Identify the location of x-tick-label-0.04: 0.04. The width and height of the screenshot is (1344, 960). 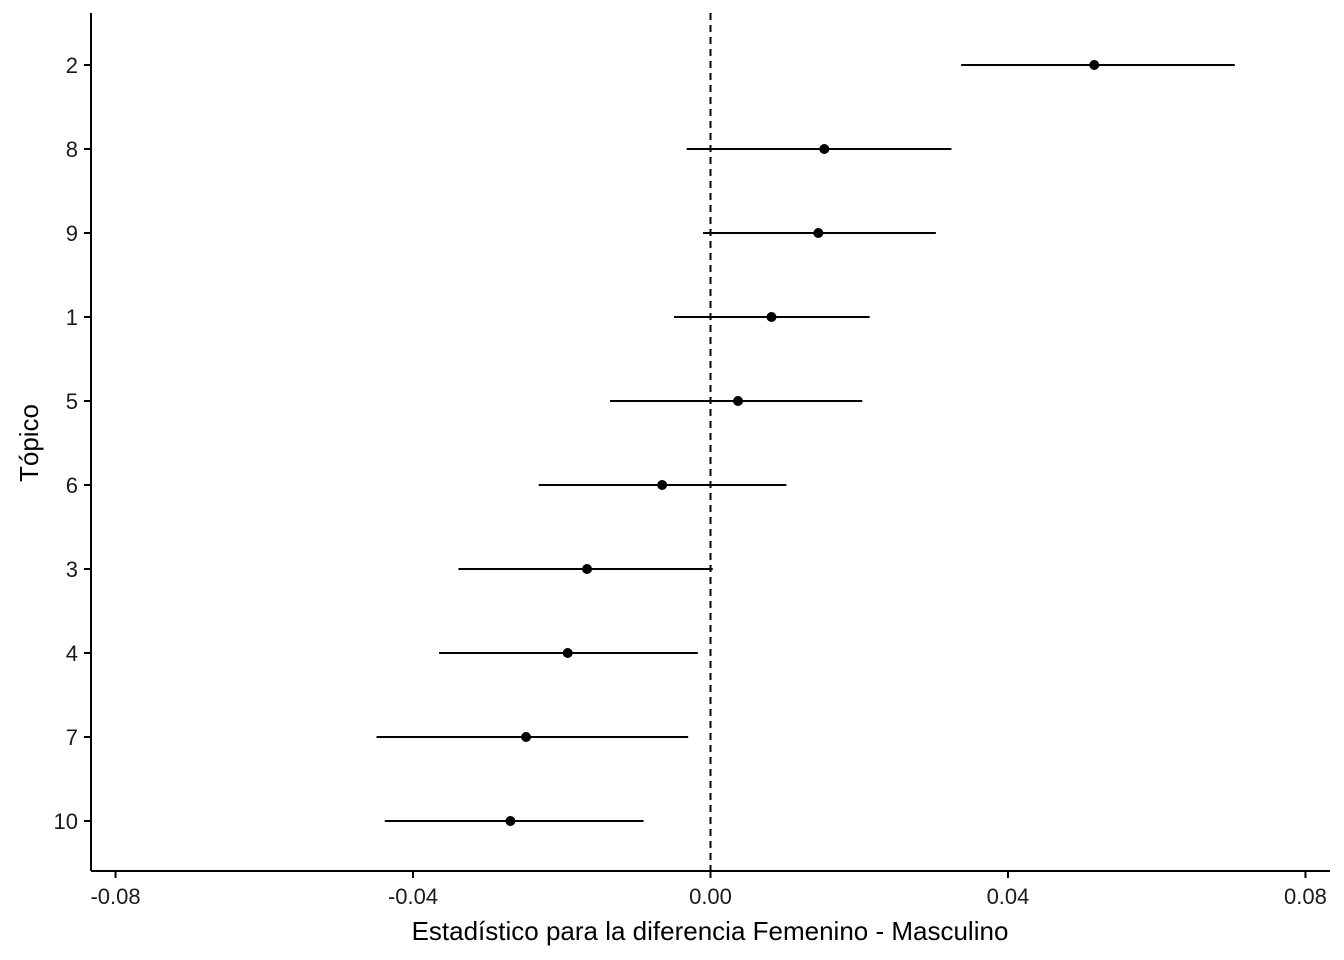
(1008, 896).